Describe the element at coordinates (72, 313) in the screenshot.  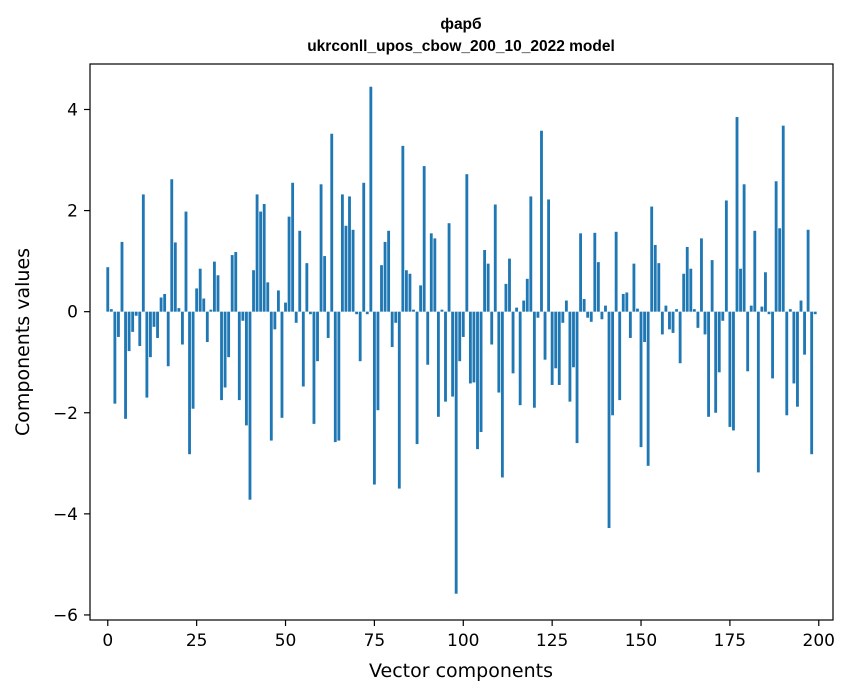
I see `y-tick-label: 0` at that location.